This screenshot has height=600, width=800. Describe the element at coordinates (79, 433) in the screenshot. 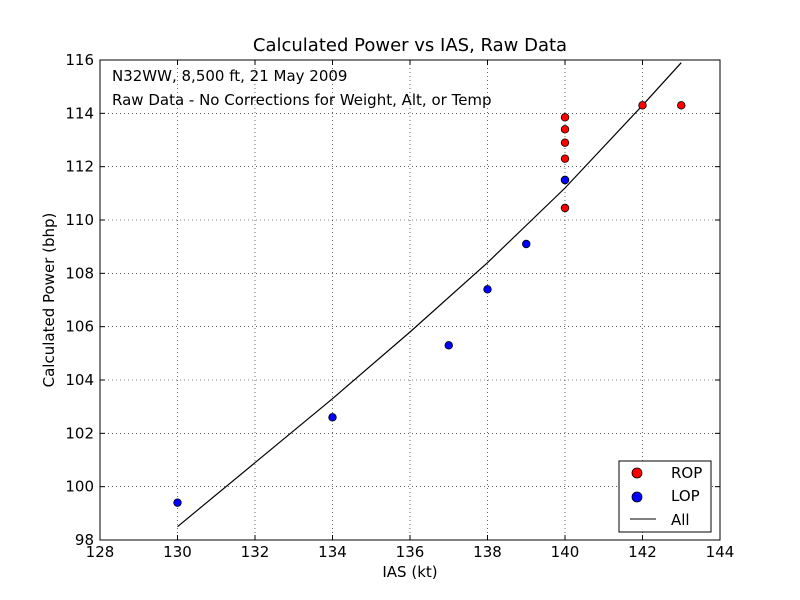

I see `y-tick-label: 102` at that location.